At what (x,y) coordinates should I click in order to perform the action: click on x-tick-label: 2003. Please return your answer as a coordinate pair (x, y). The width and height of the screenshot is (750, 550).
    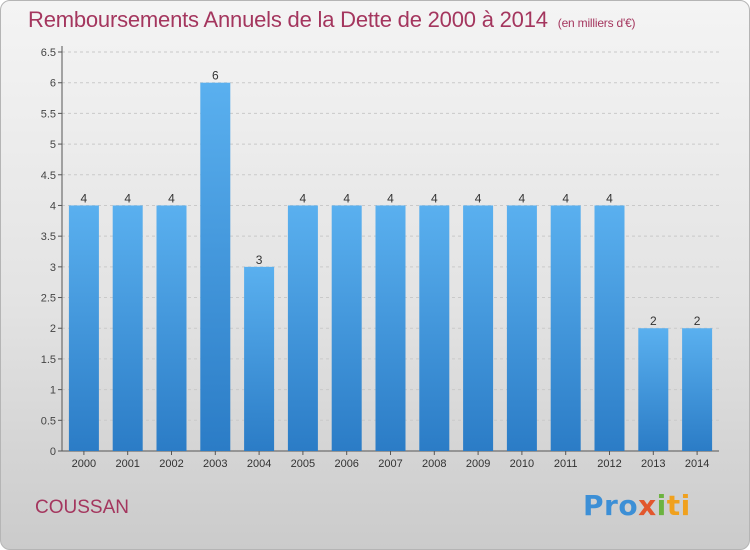
    Looking at the image, I should click on (215, 464).